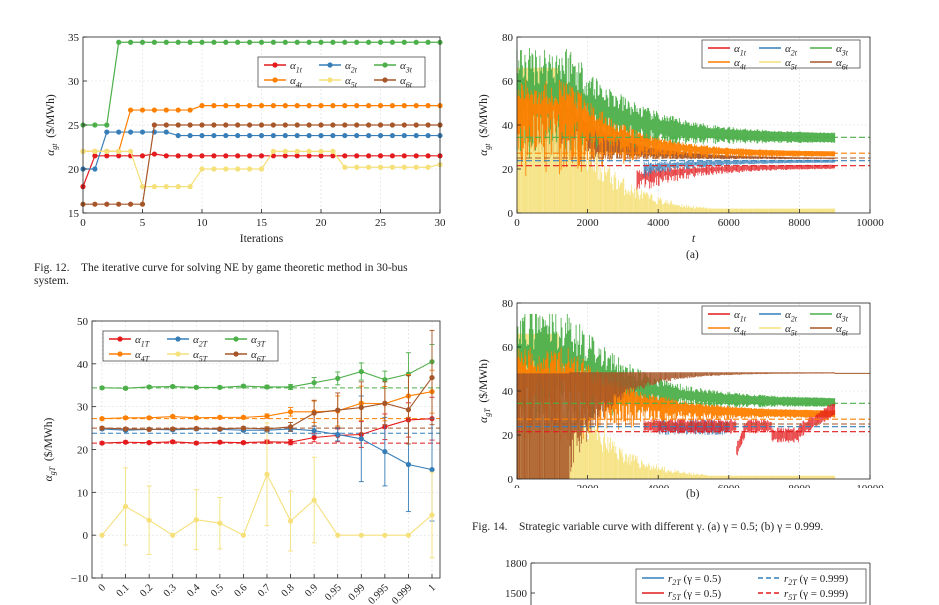  I want to click on y-tick-label: 10, so click(83, 493).